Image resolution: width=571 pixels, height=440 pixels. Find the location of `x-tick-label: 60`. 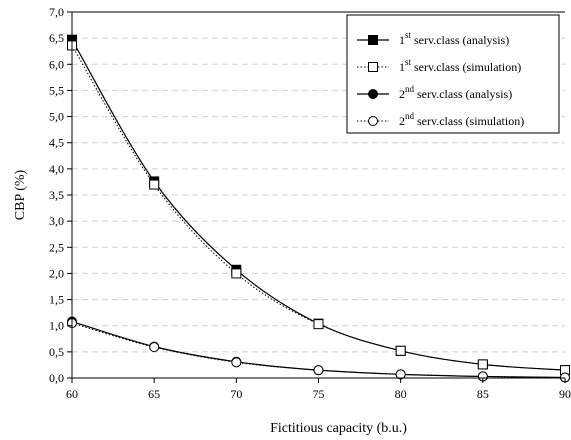

x-tick-label: 60 is located at coordinates (72, 394).